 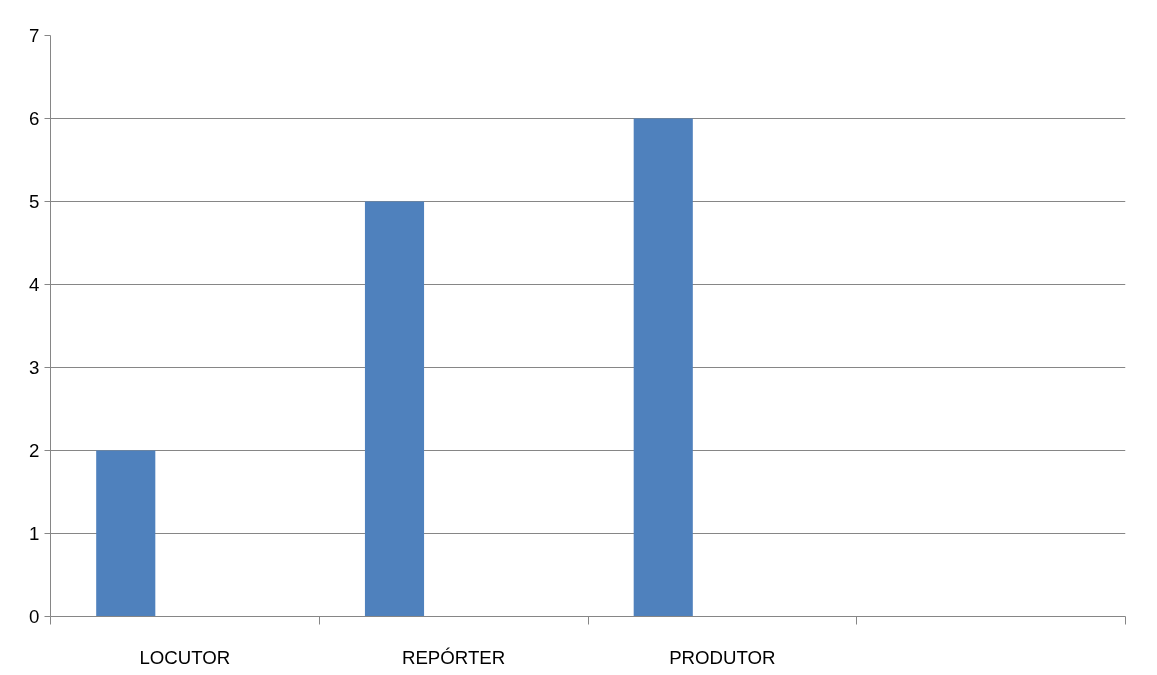 I want to click on y-tick-label: 4, so click(x=34, y=284).